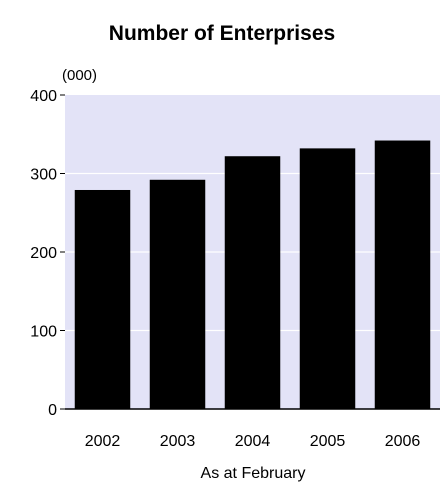 This screenshot has height=484, width=445. What do you see at coordinates (328, 441) in the screenshot?
I see `x-tick-label-2005: 2005` at bounding box center [328, 441].